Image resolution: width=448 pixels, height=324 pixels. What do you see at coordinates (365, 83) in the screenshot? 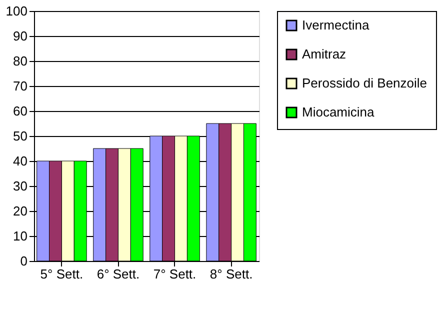
I see `legend-label: Perossido di Benzoile` at bounding box center [365, 83].